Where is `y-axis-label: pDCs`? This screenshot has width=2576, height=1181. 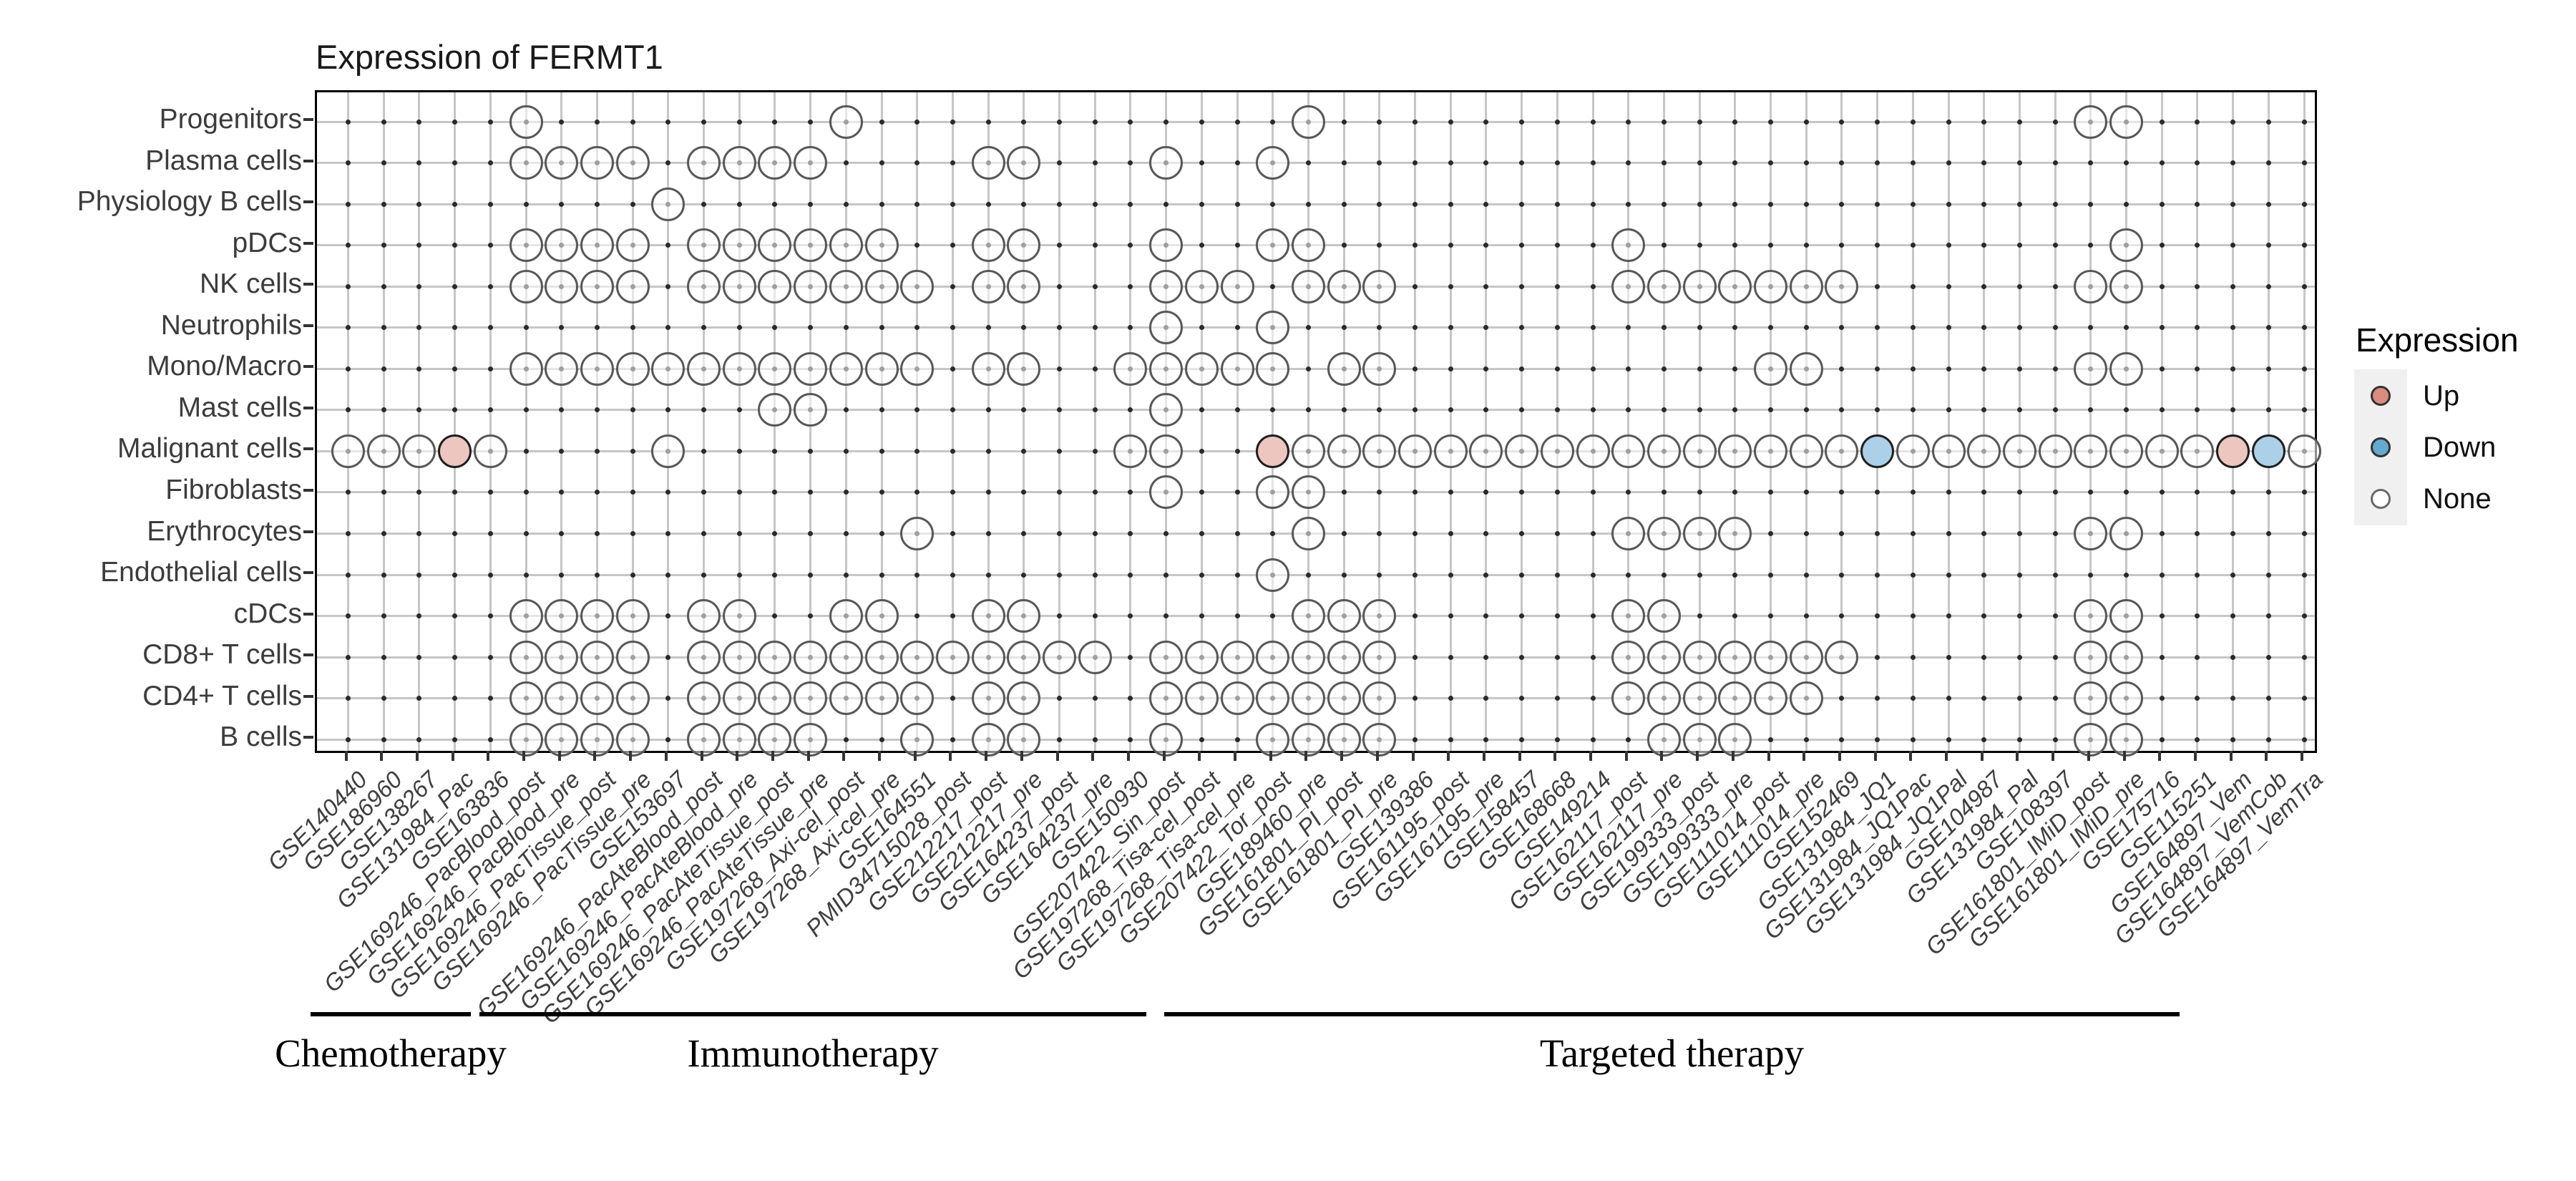 y-axis-label: pDCs is located at coordinates (267, 242).